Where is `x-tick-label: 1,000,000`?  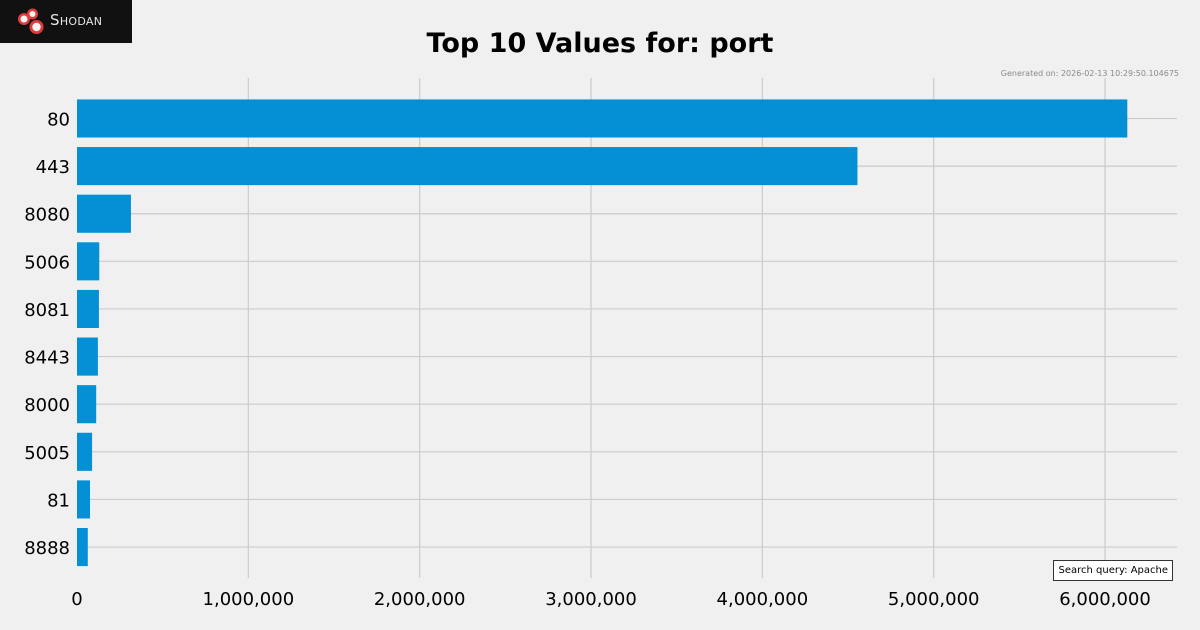 x-tick-label: 1,000,000 is located at coordinates (249, 599).